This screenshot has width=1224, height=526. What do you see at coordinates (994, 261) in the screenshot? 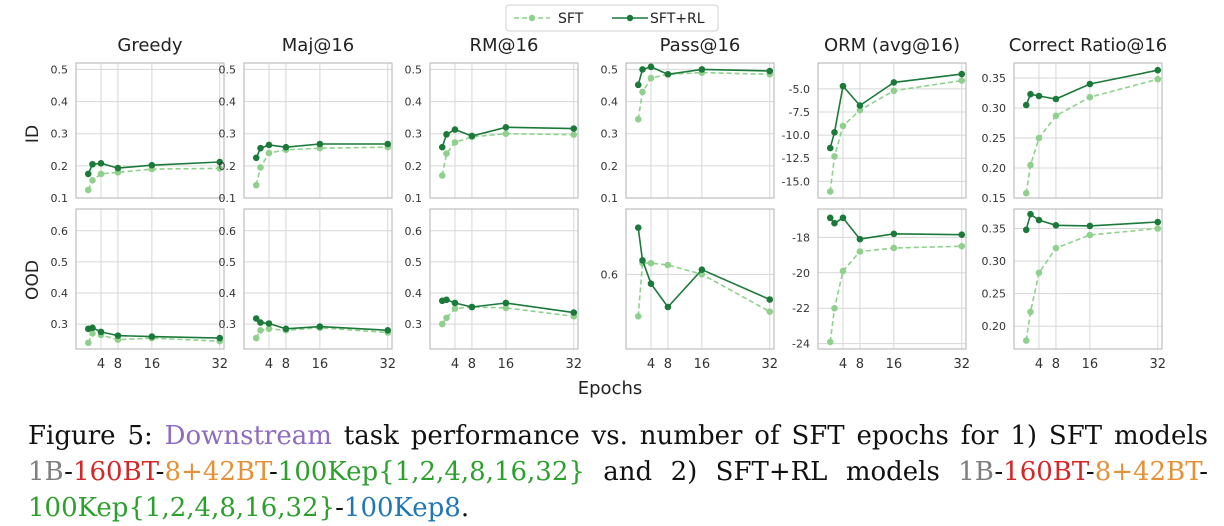
I see `y-tick-label: 0.30` at bounding box center [994, 261].